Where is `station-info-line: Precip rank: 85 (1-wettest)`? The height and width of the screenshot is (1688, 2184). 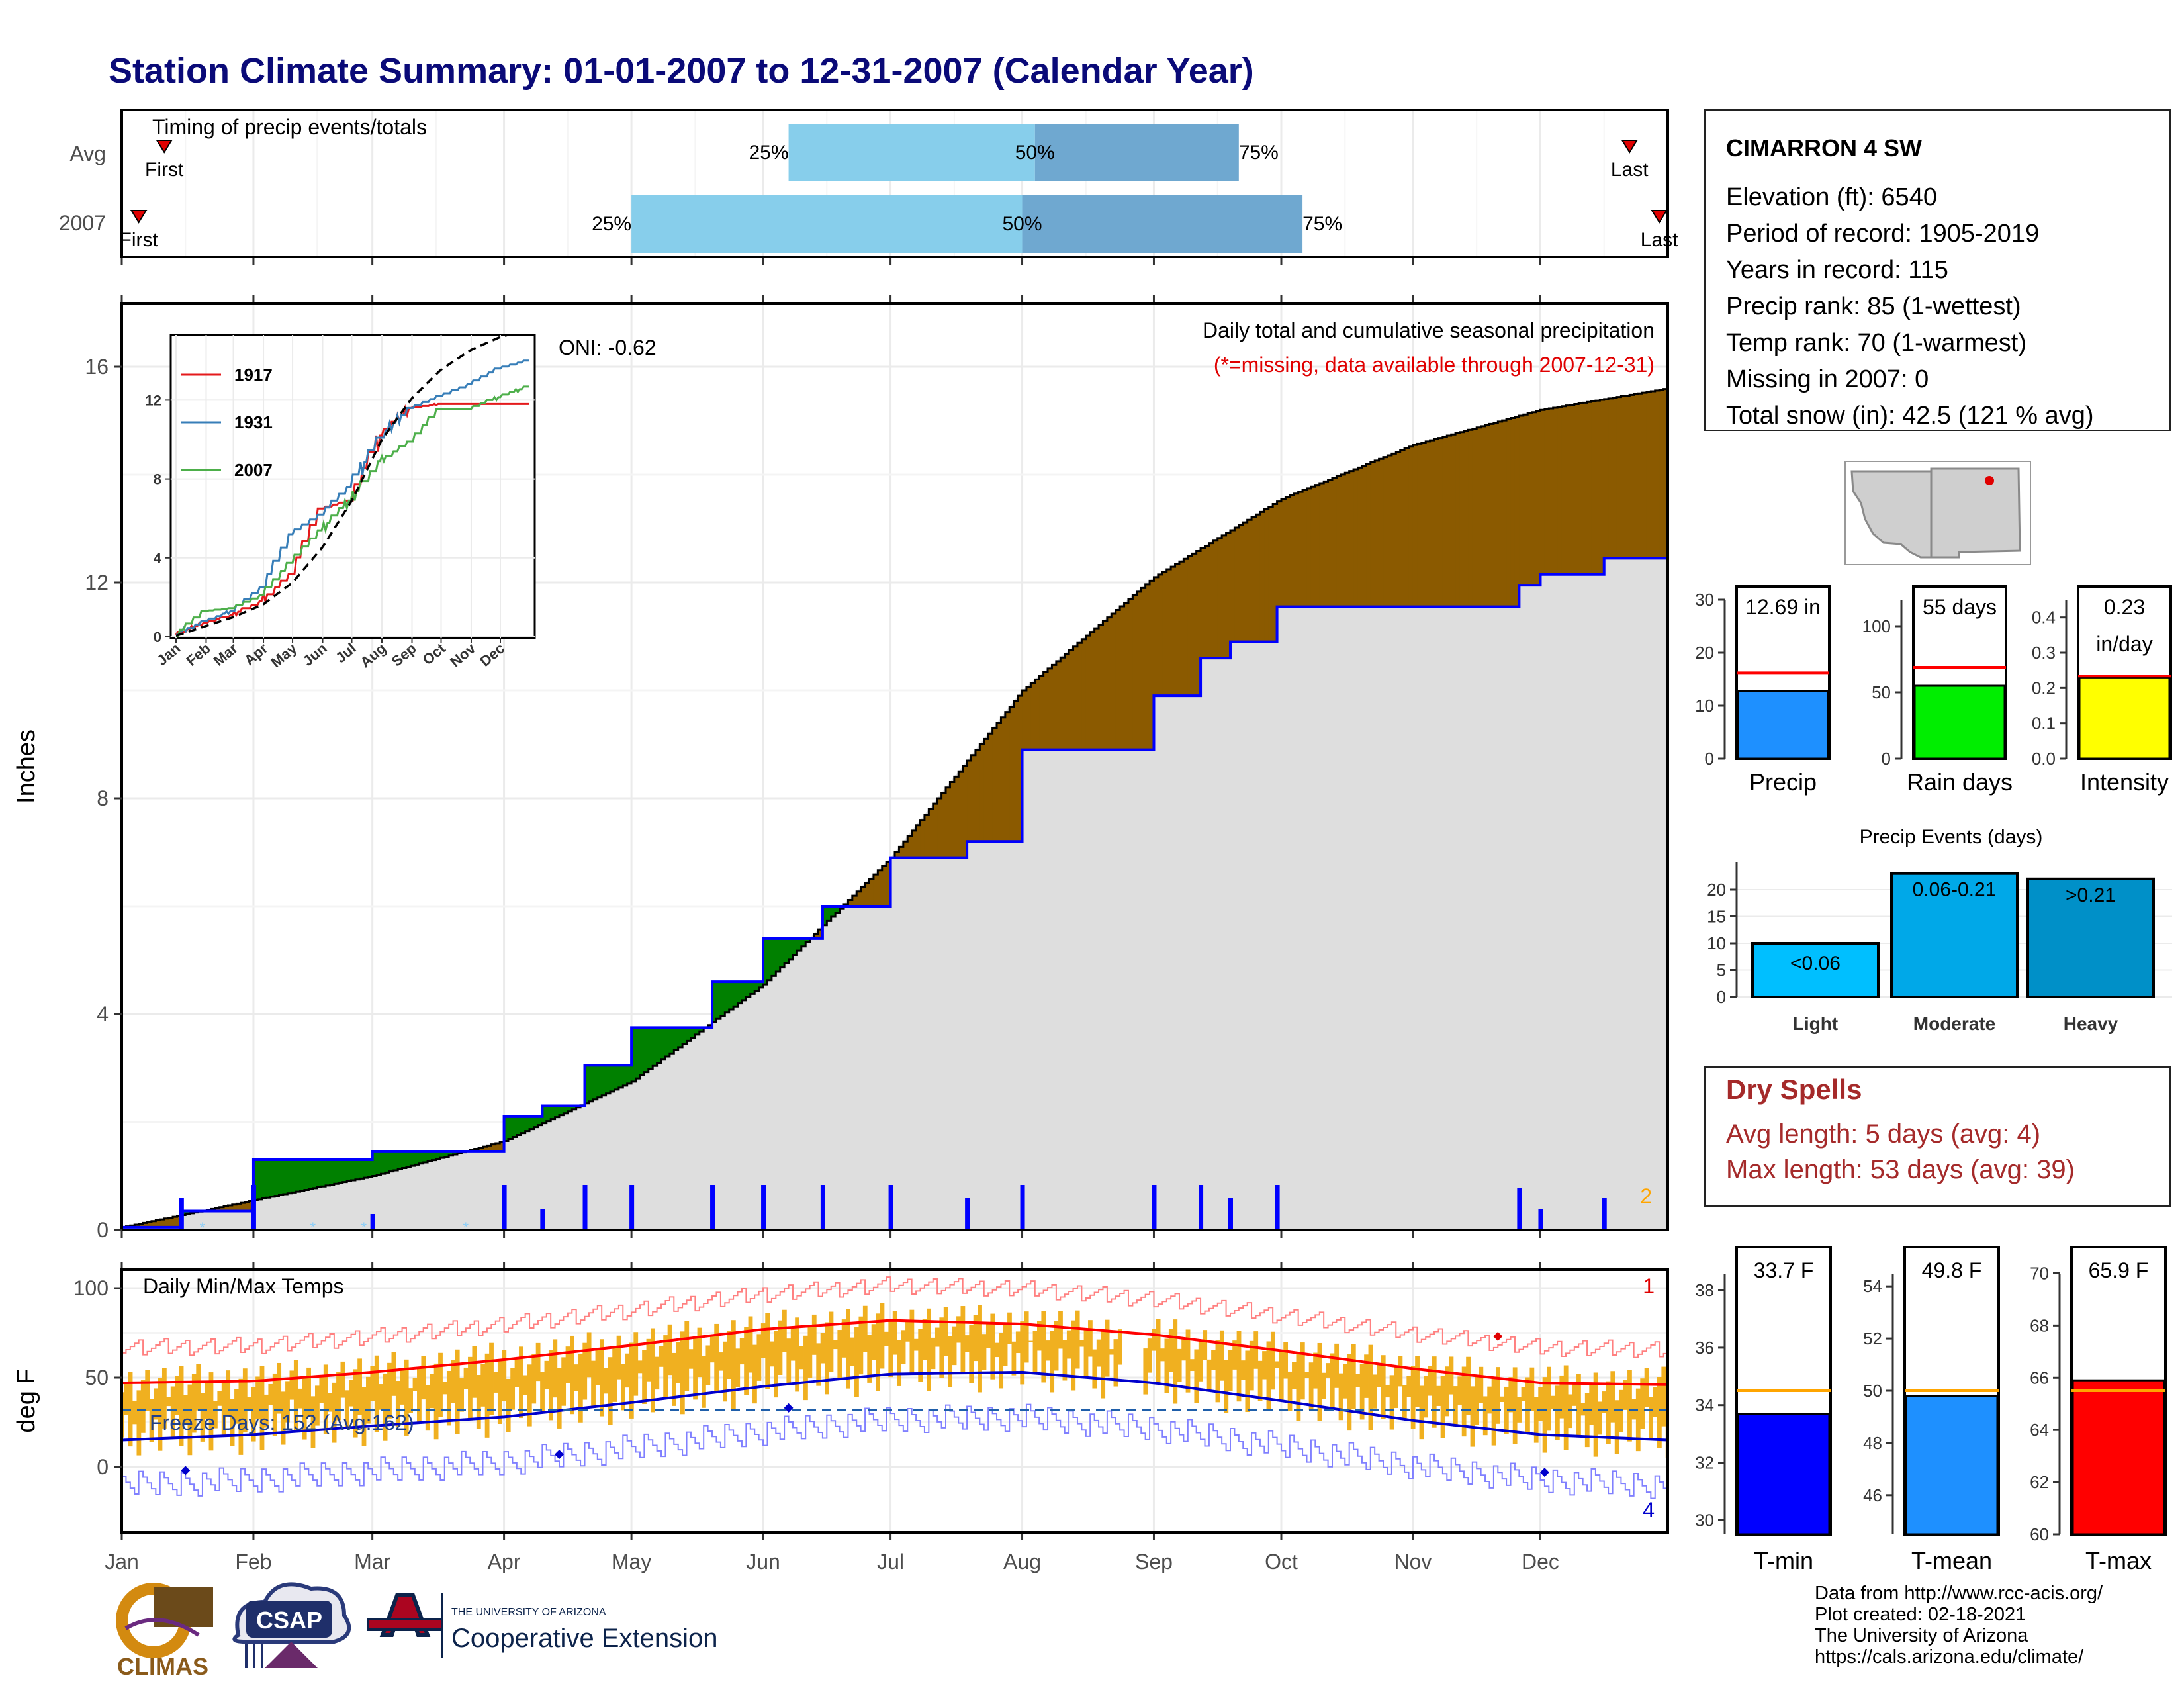 station-info-line: Precip rank: 85 (1-wettest) is located at coordinates (1874, 306).